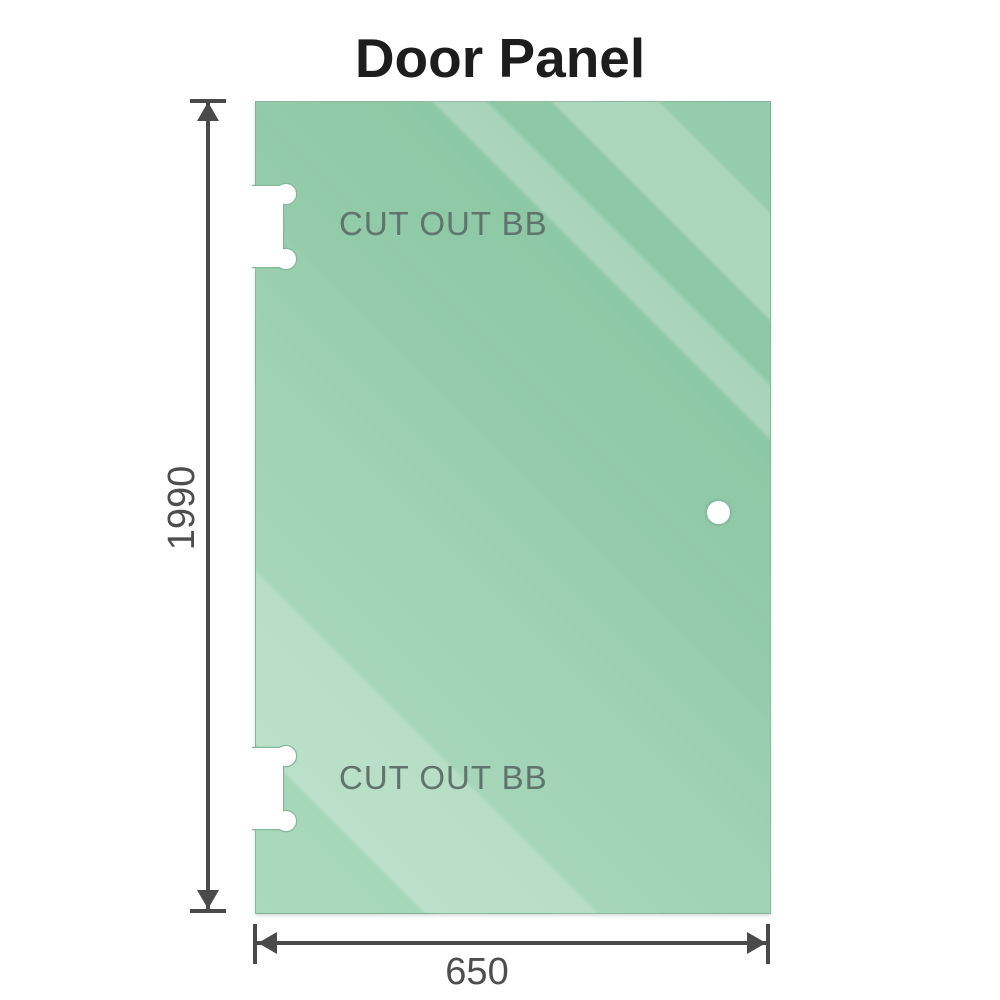 The height and width of the screenshot is (1000, 1000). I want to click on handle-hole-icon, so click(718, 512).